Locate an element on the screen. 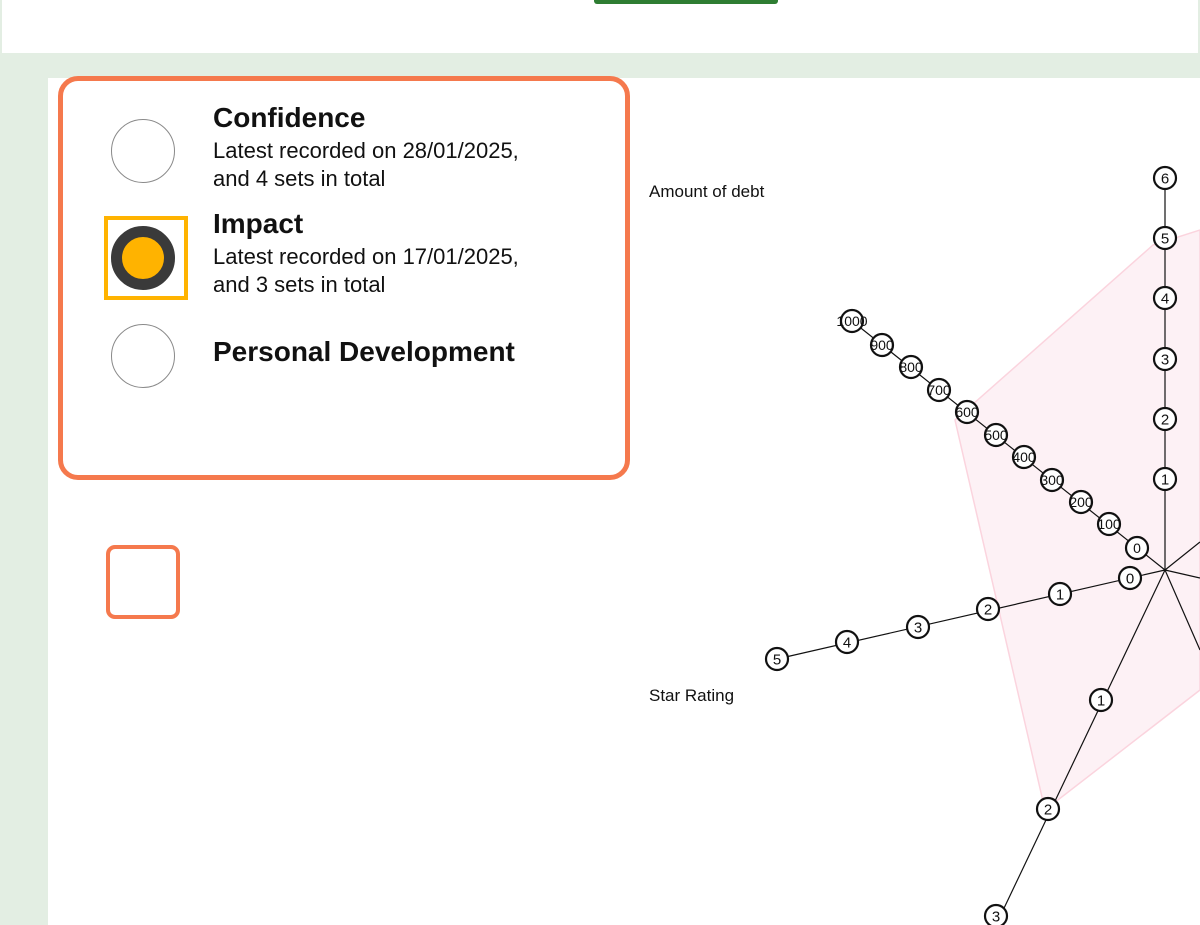 The height and width of the screenshot is (925, 1200). lower-axis-tick: 3 is located at coordinates (996, 914).